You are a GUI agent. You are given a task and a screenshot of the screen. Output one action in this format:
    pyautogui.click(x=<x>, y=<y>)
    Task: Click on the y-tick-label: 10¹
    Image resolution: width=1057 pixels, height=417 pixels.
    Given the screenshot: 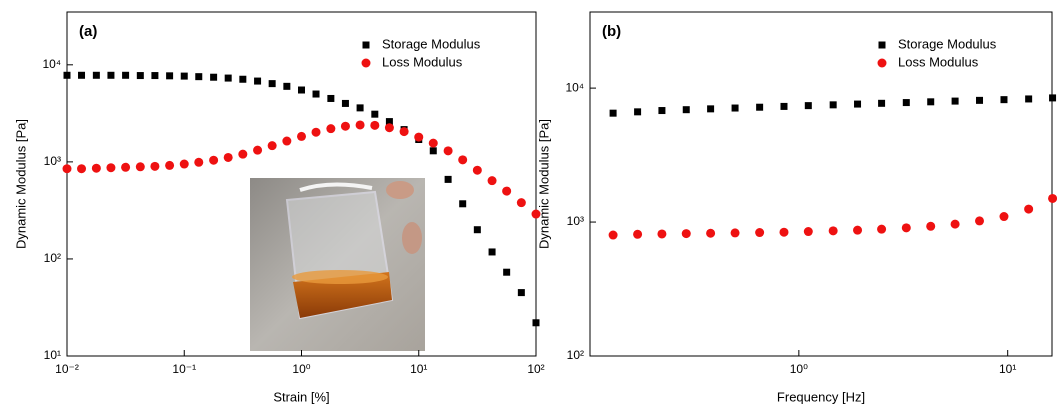 What is the action you would take?
    pyautogui.click(x=52, y=355)
    